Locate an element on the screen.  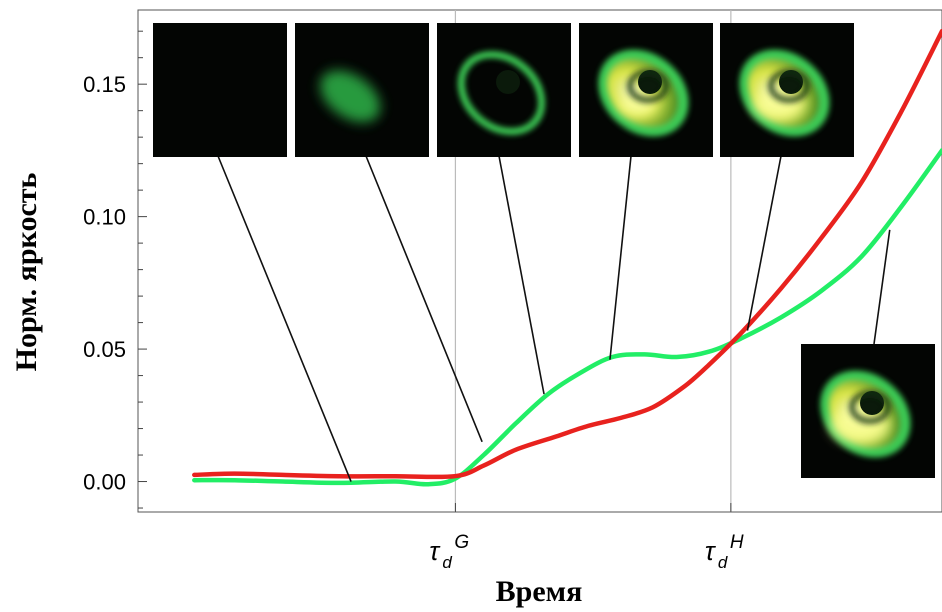
glow-blob is located at coordinates (350, 96).